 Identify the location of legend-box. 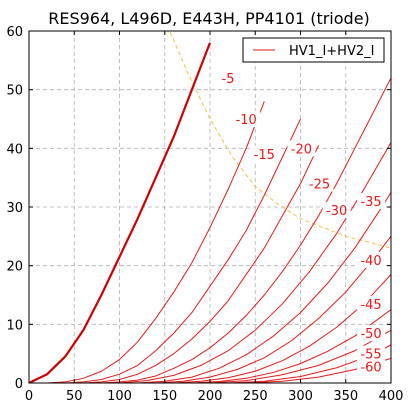
(313, 50).